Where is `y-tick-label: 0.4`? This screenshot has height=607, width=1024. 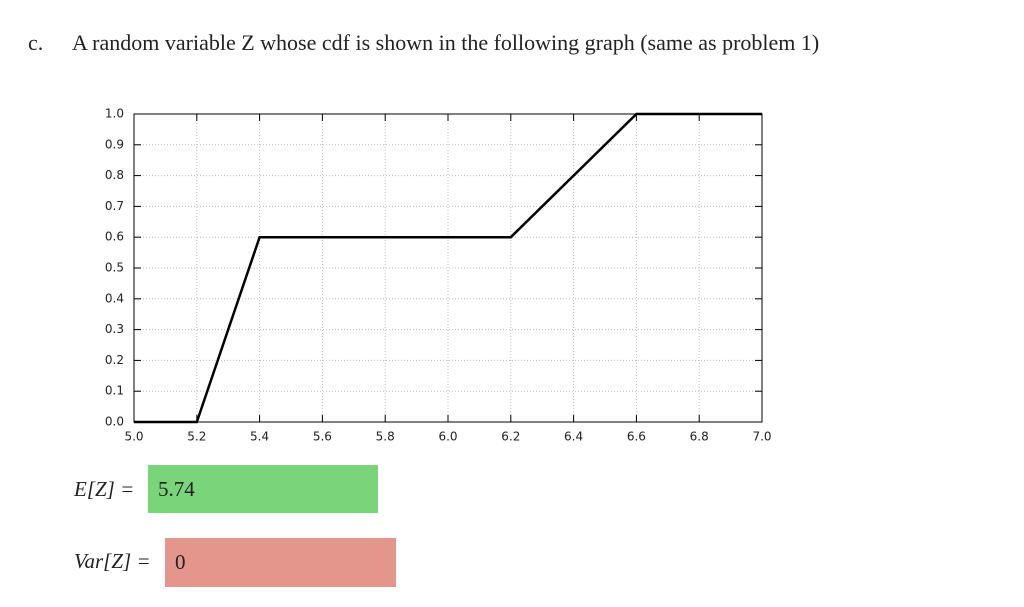
y-tick-label: 0.4 is located at coordinates (114, 298).